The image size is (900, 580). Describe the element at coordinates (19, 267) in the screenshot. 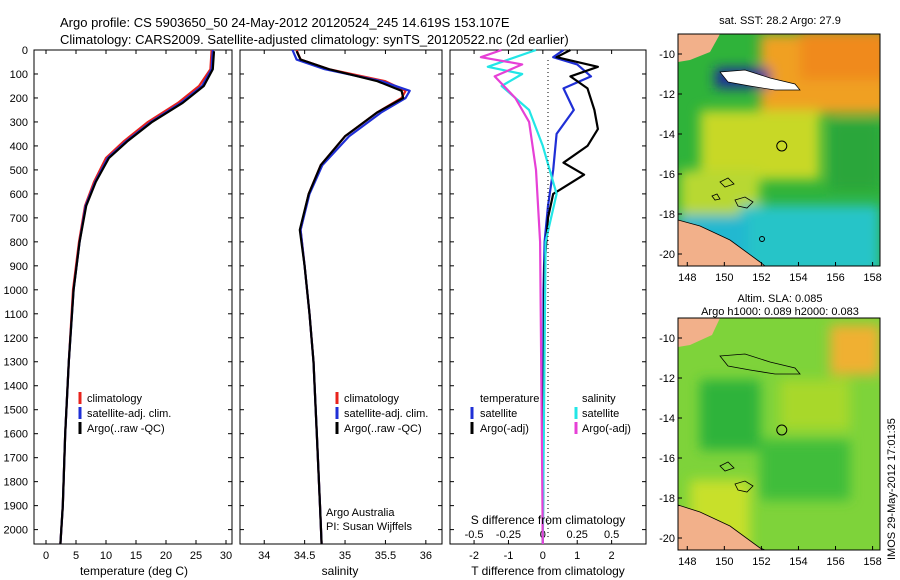

I see `depth-tick-label: 900` at that location.